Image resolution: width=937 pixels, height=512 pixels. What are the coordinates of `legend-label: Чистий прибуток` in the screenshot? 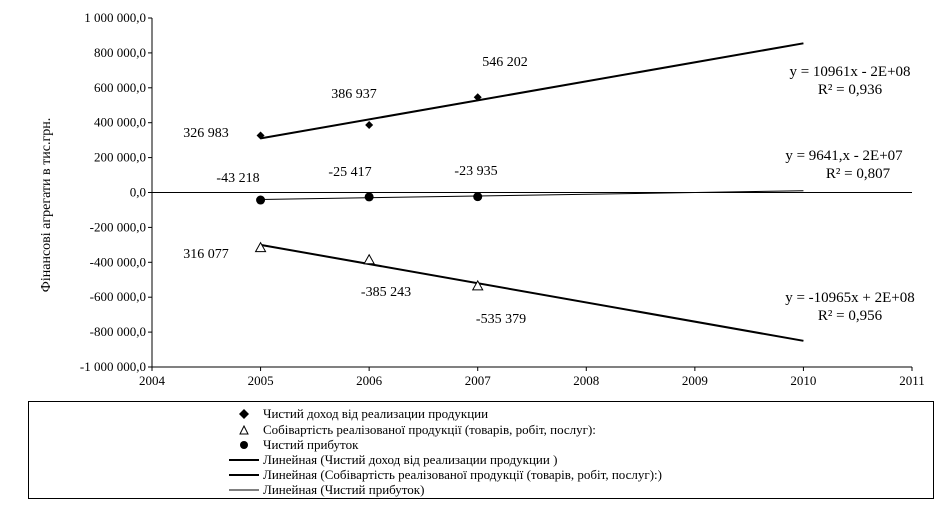 It's located at (311, 444).